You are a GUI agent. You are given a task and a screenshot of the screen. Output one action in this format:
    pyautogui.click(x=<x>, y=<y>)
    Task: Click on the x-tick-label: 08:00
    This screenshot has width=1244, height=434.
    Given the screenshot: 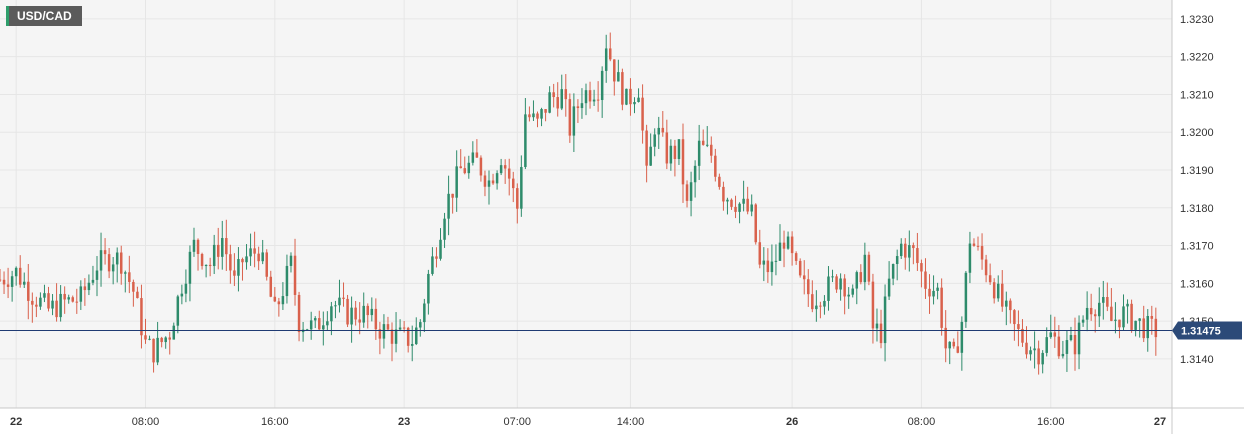 What is the action you would take?
    pyautogui.click(x=146, y=422)
    